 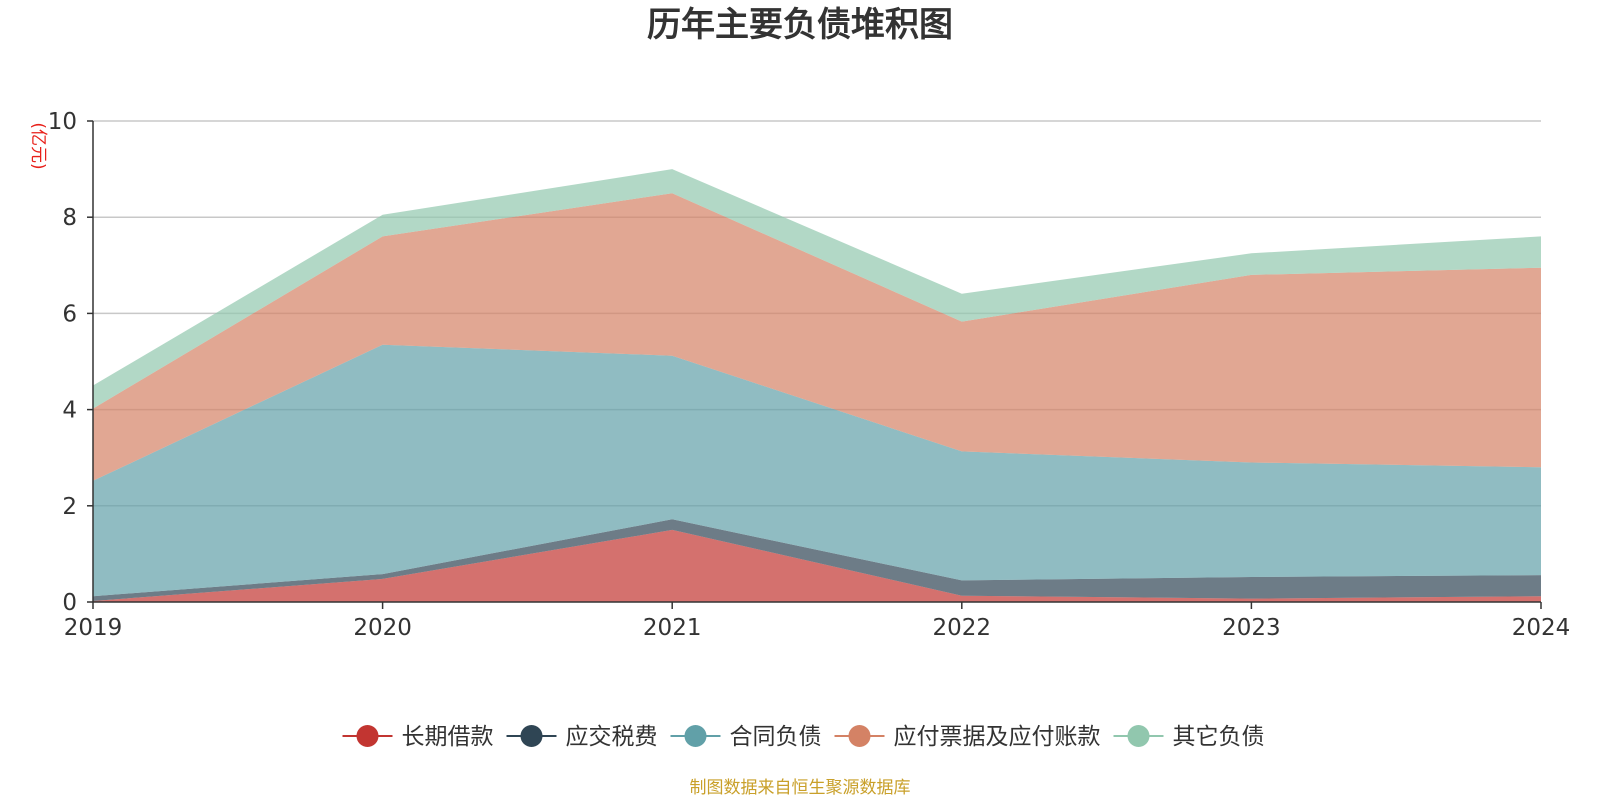 What do you see at coordinates (800, 25) in the screenshot?
I see `chart-title: 历年主要负债堆积图` at bounding box center [800, 25].